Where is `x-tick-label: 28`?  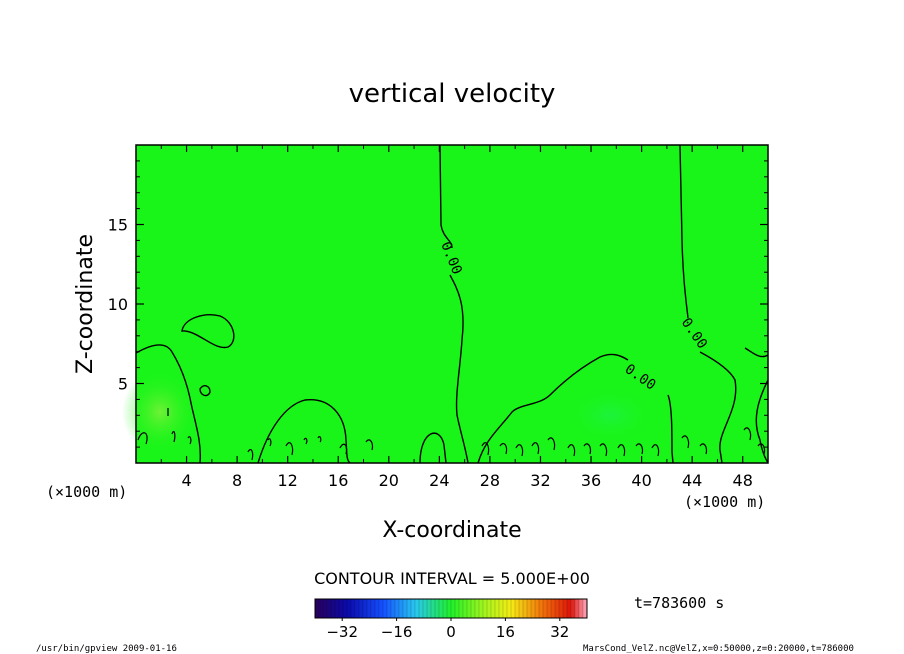 x-tick-label: 28 is located at coordinates (490, 480).